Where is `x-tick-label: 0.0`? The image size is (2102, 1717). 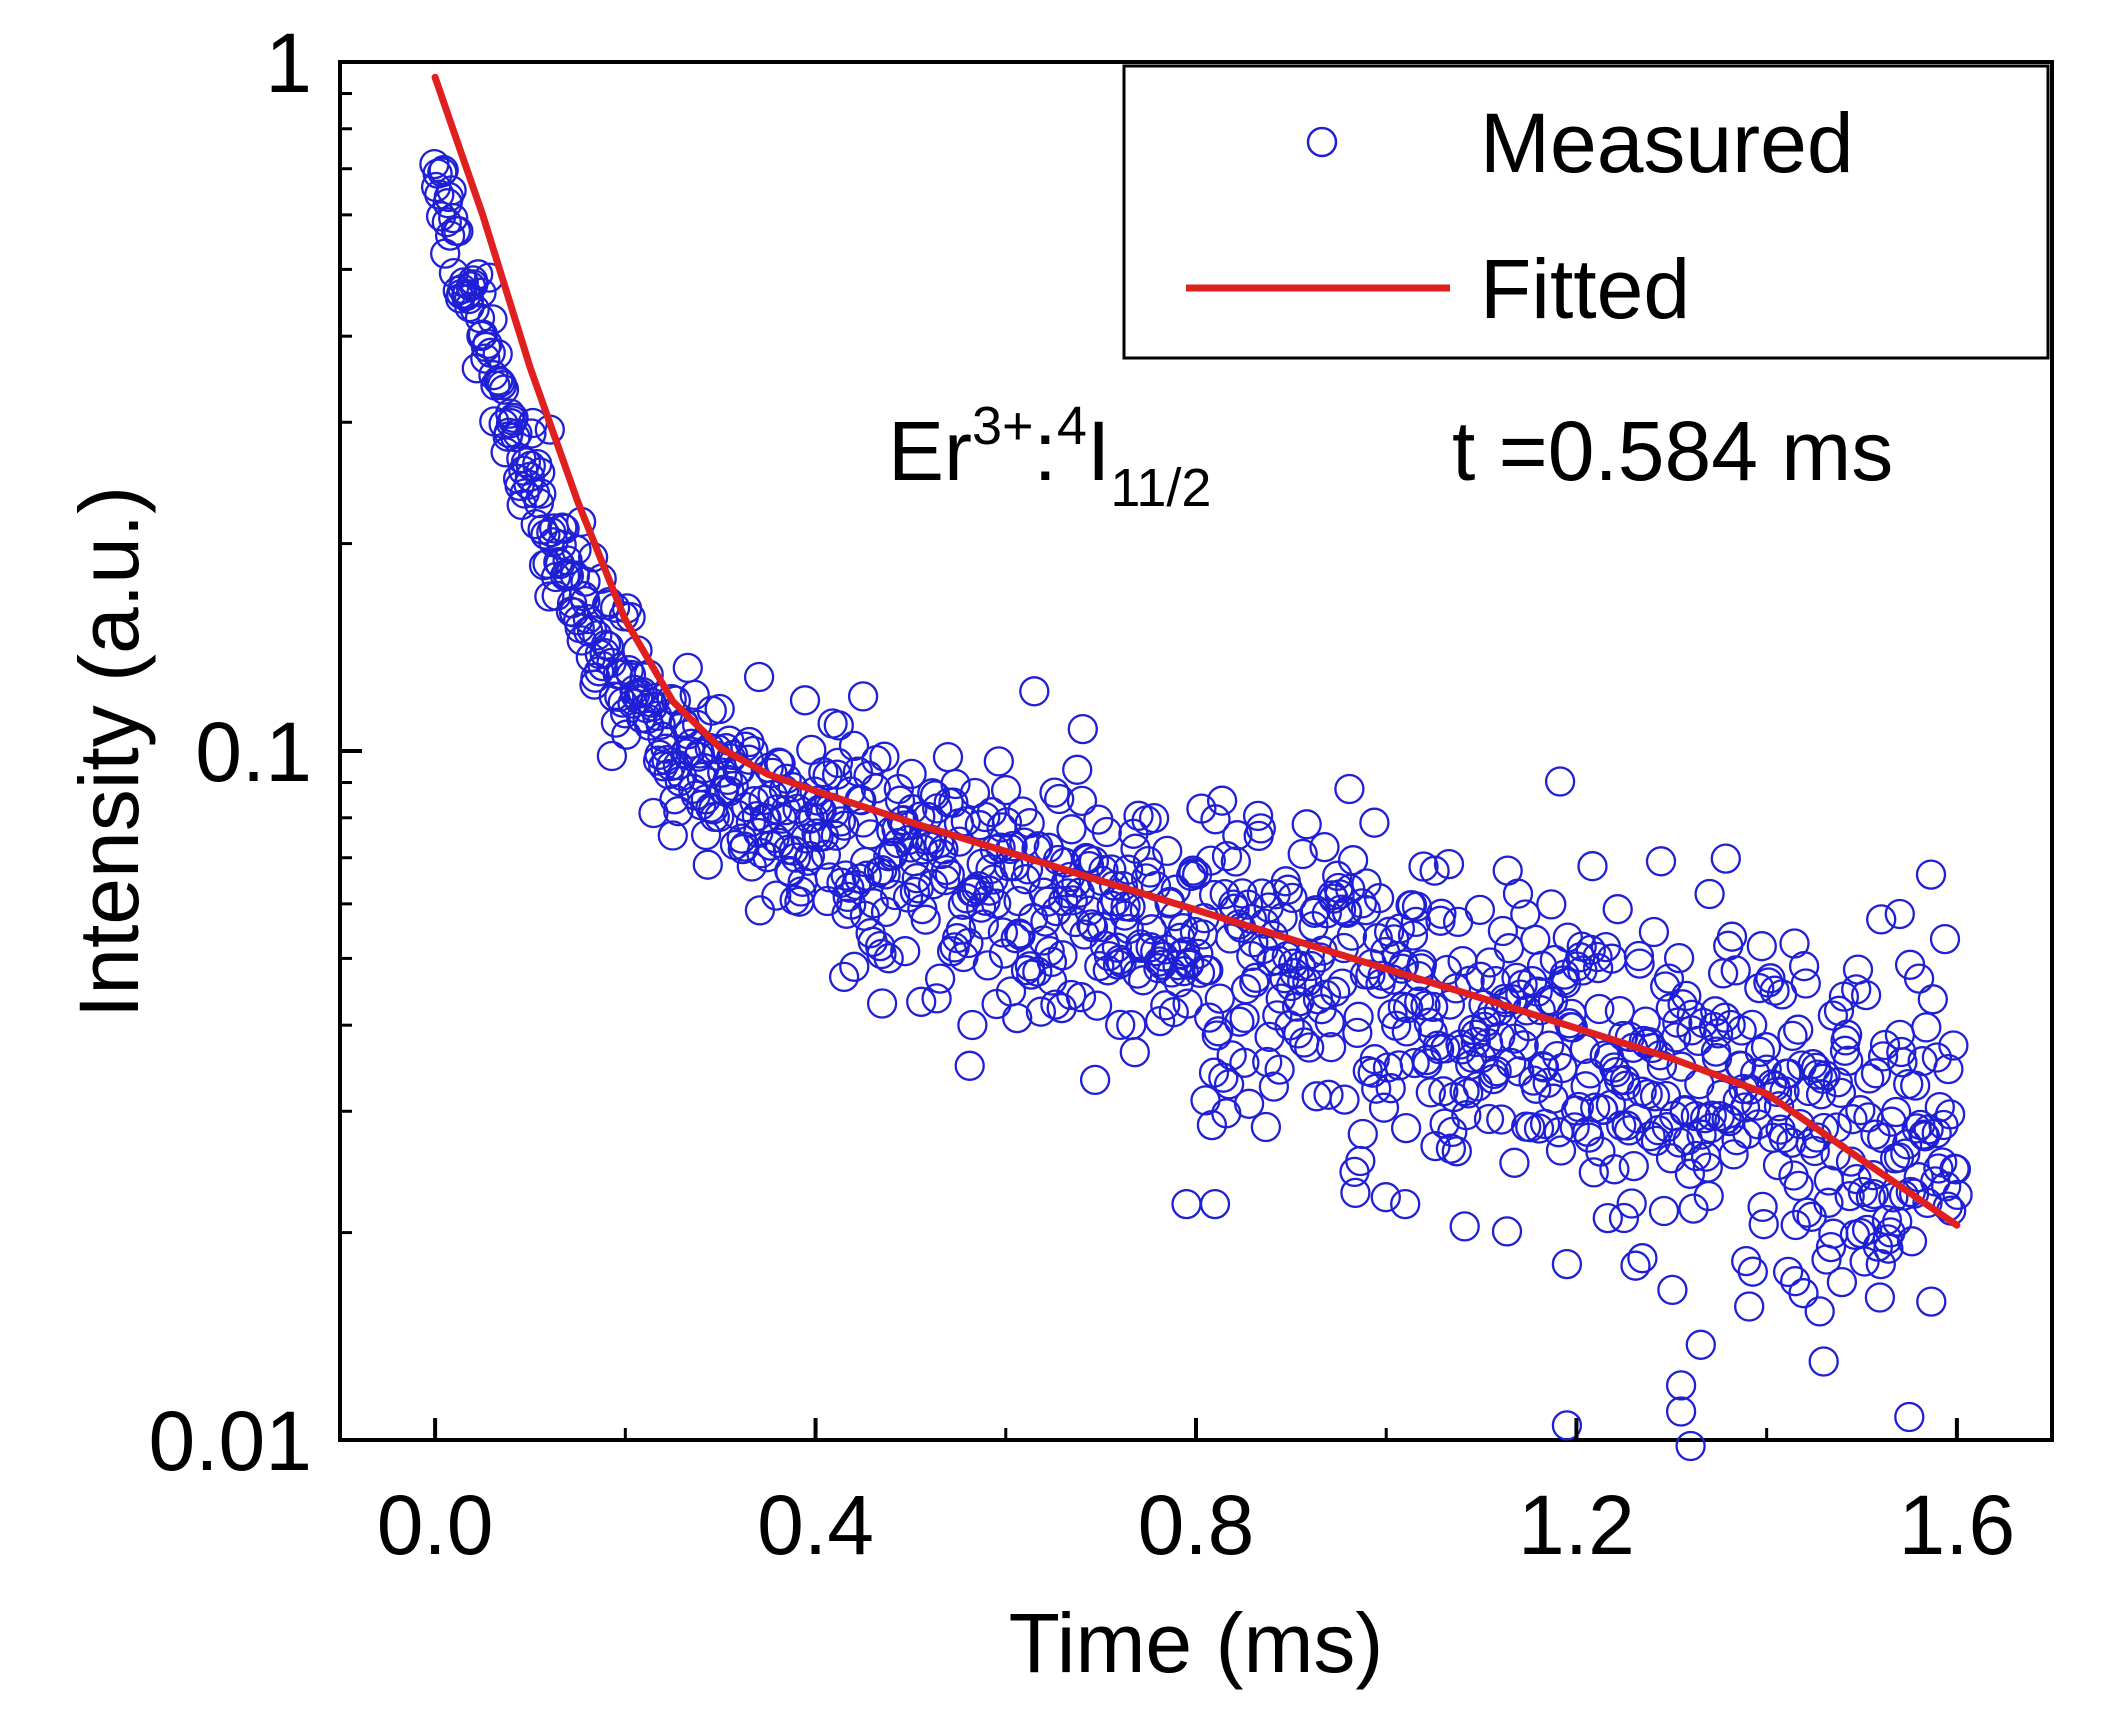
x-tick-label: 0.0 is located at coordinates (435, 1525).